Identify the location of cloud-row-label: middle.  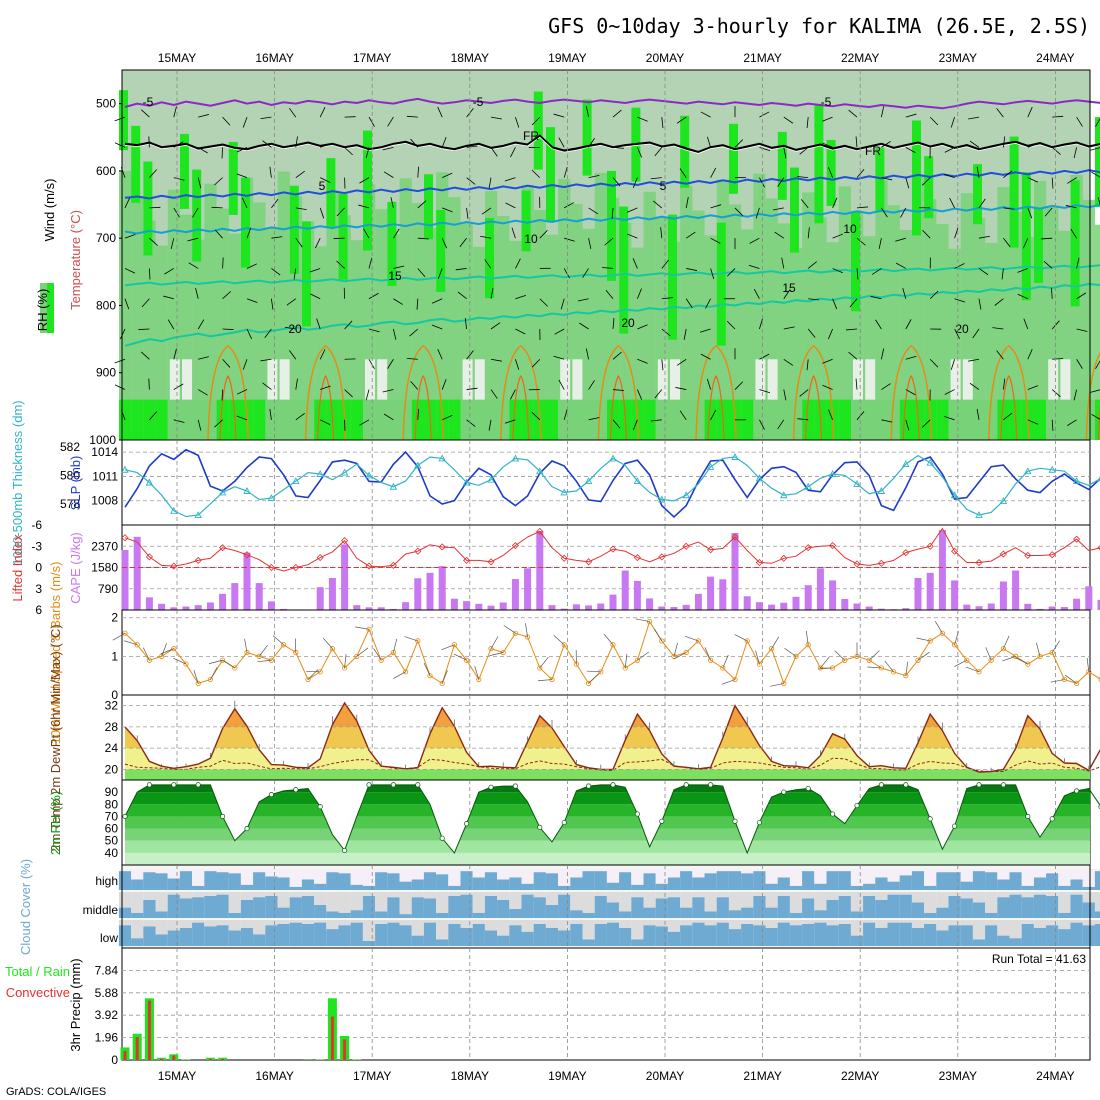
(101, 910).